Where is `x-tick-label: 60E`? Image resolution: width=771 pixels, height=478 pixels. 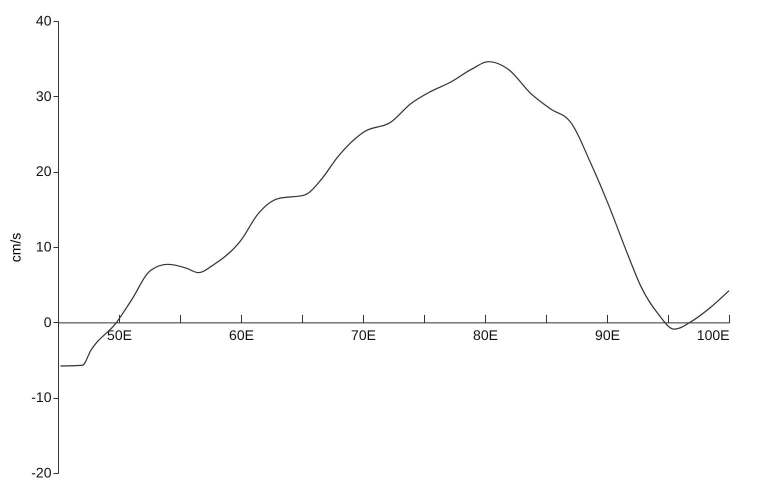
x-tick-label: 60E is located at coordinates (241, 334).